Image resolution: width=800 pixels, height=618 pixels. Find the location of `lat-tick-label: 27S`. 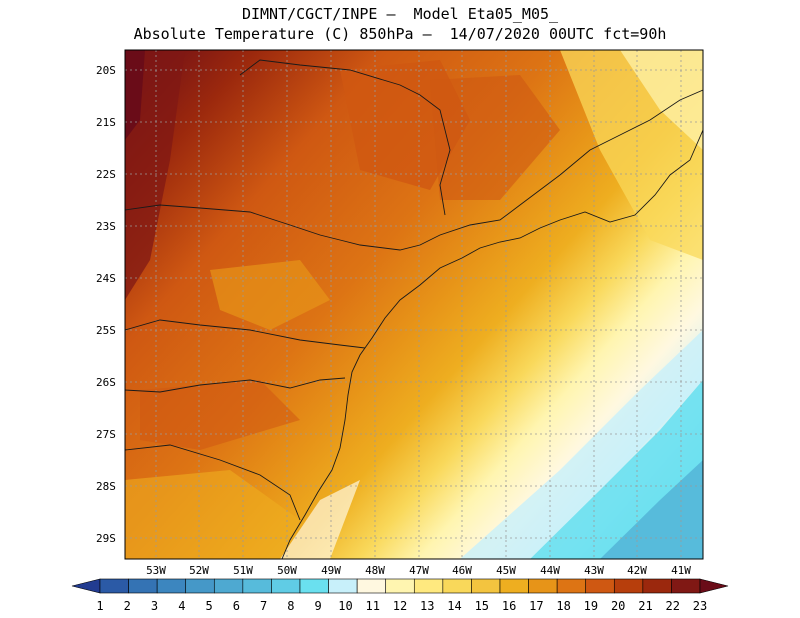

lat-tick-label: 27S is located at coordinates (106, 434).